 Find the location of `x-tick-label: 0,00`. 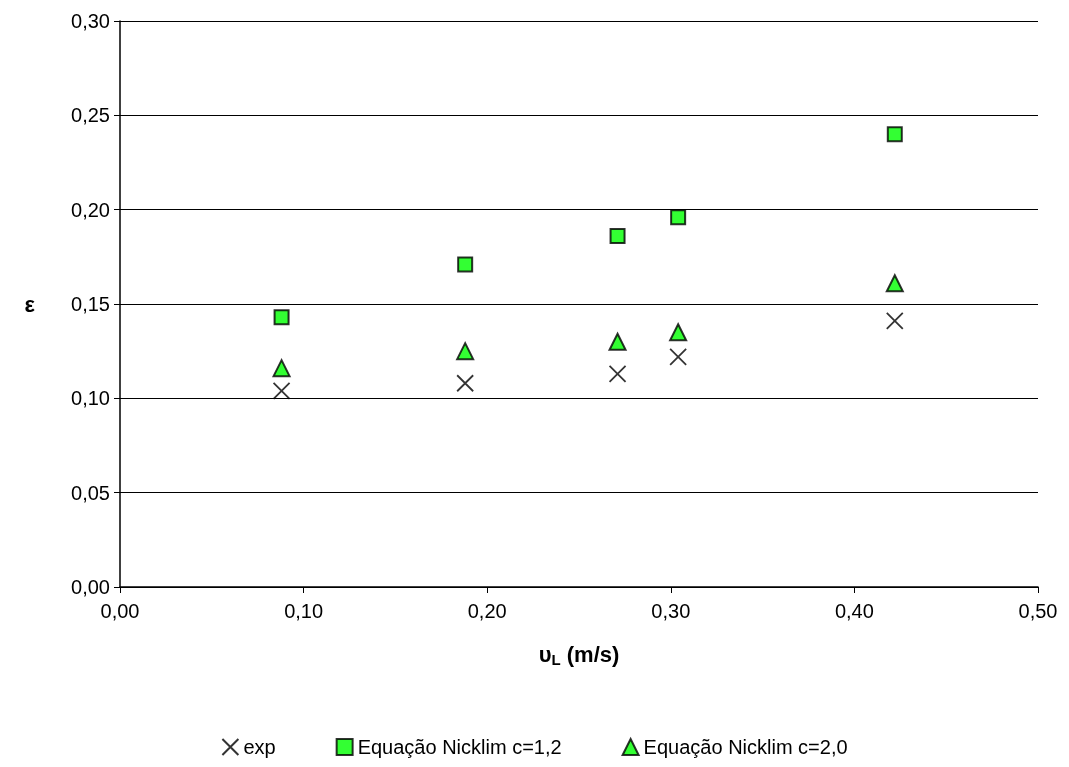

x-tick-label: 0,00 is located at coordinates (120, 611).